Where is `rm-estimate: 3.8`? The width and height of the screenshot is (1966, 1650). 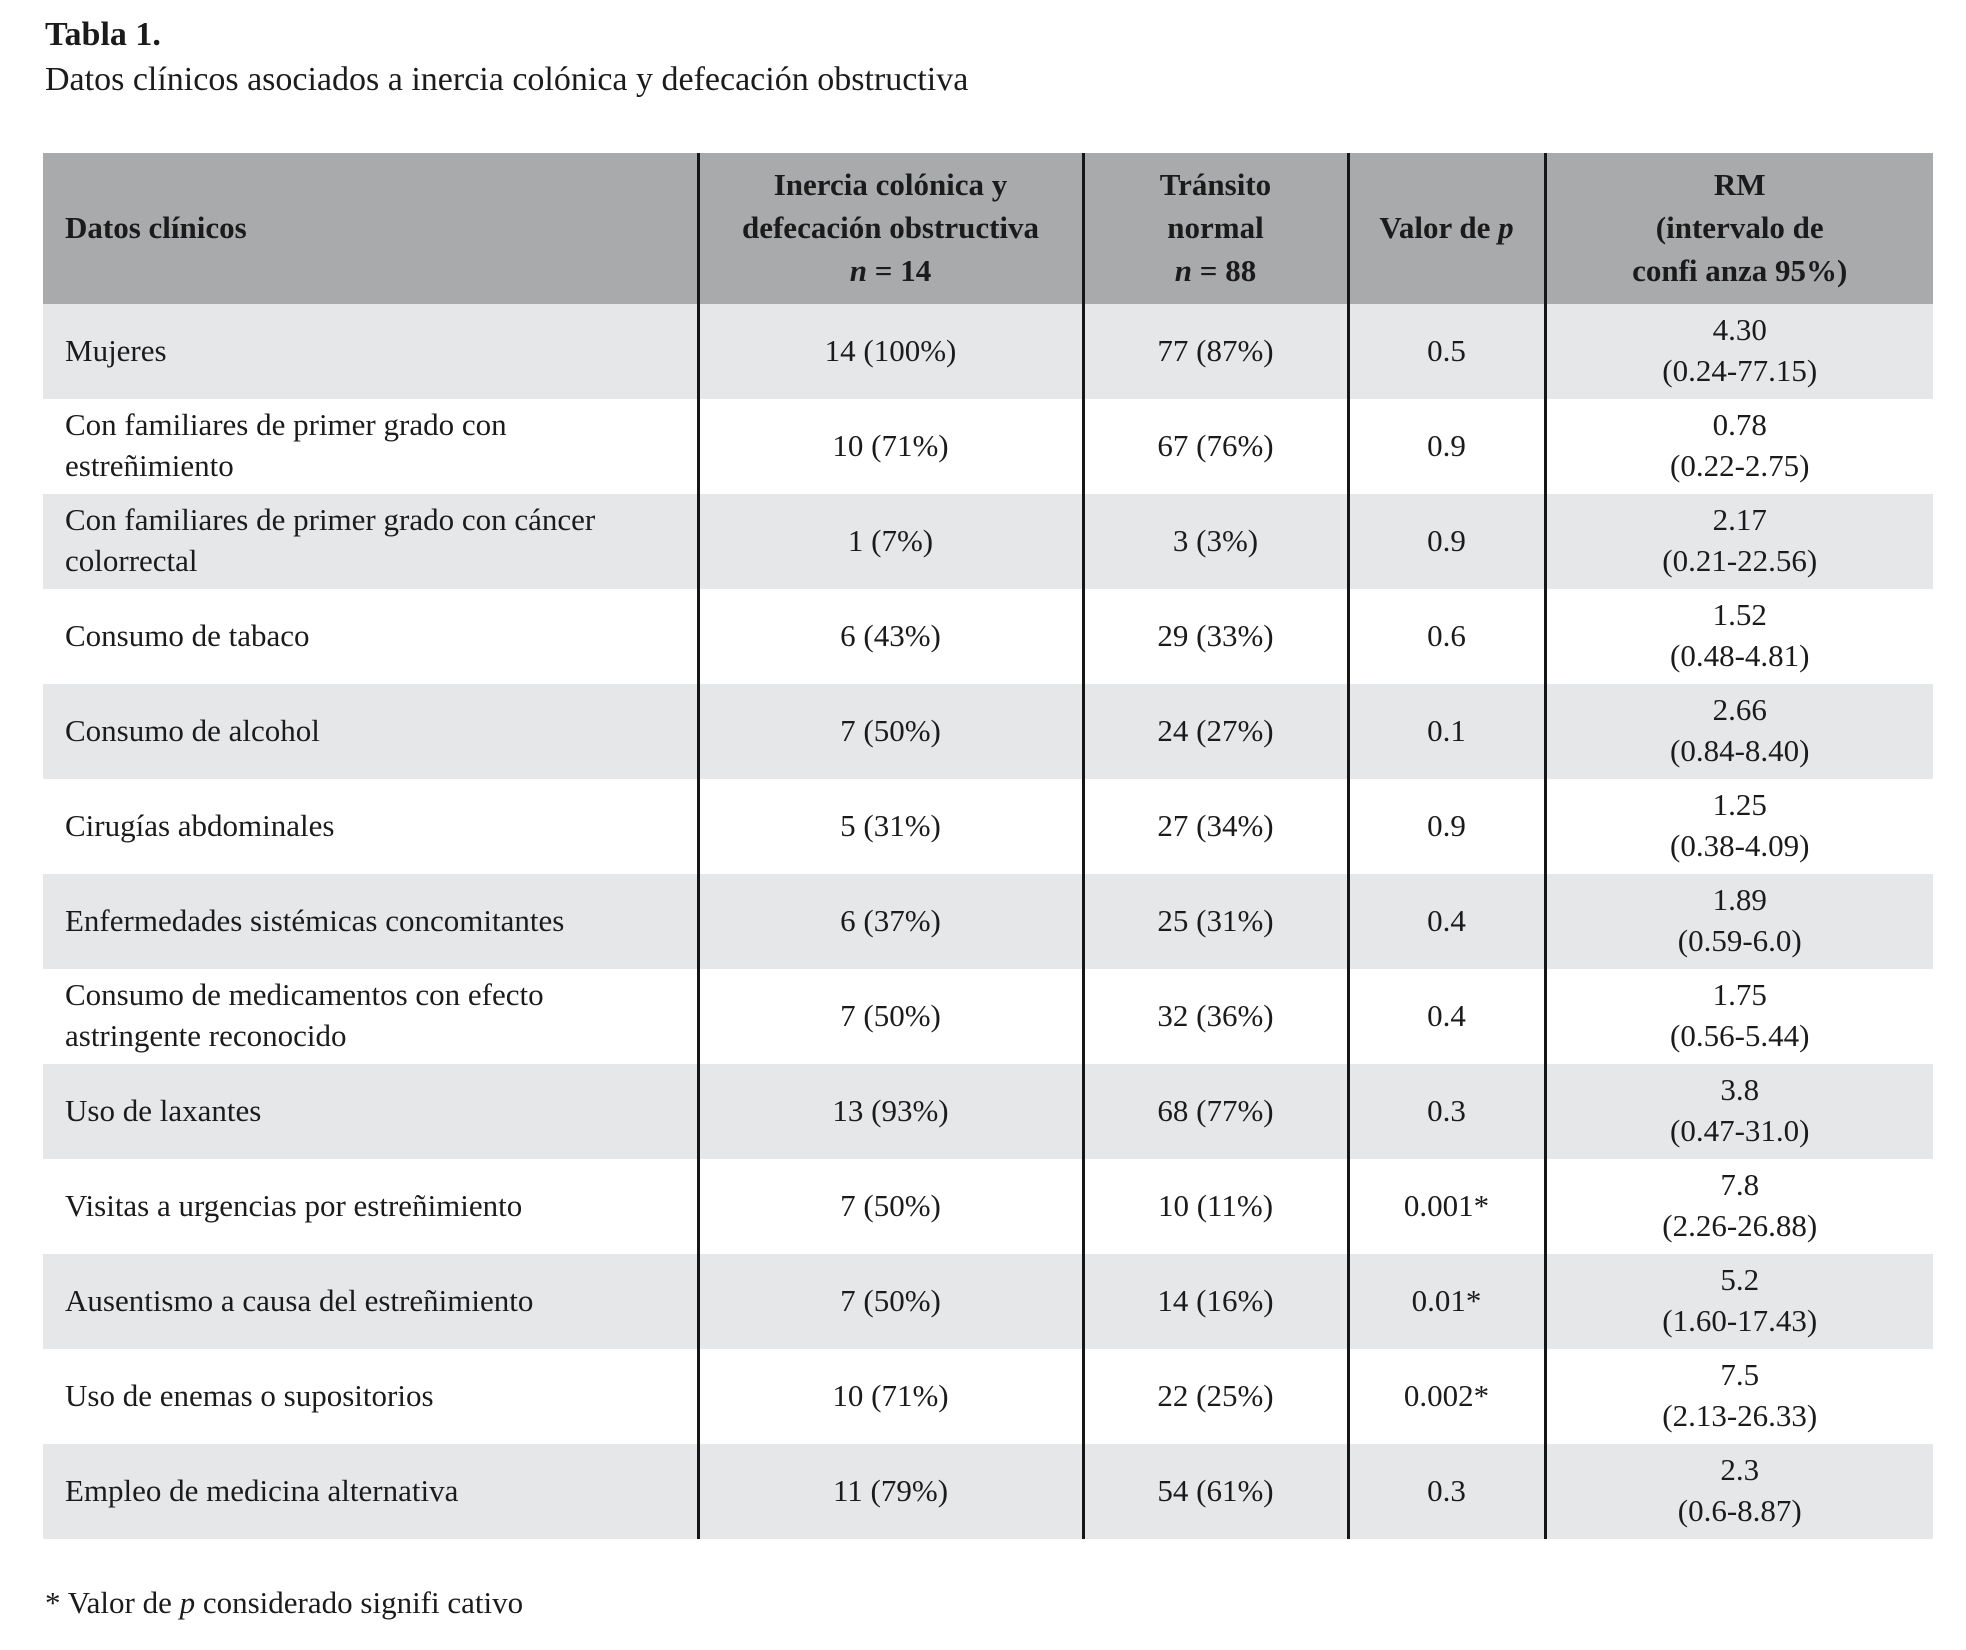
rm-estimate: 3.8 is located at coordinates (1740, 1090).